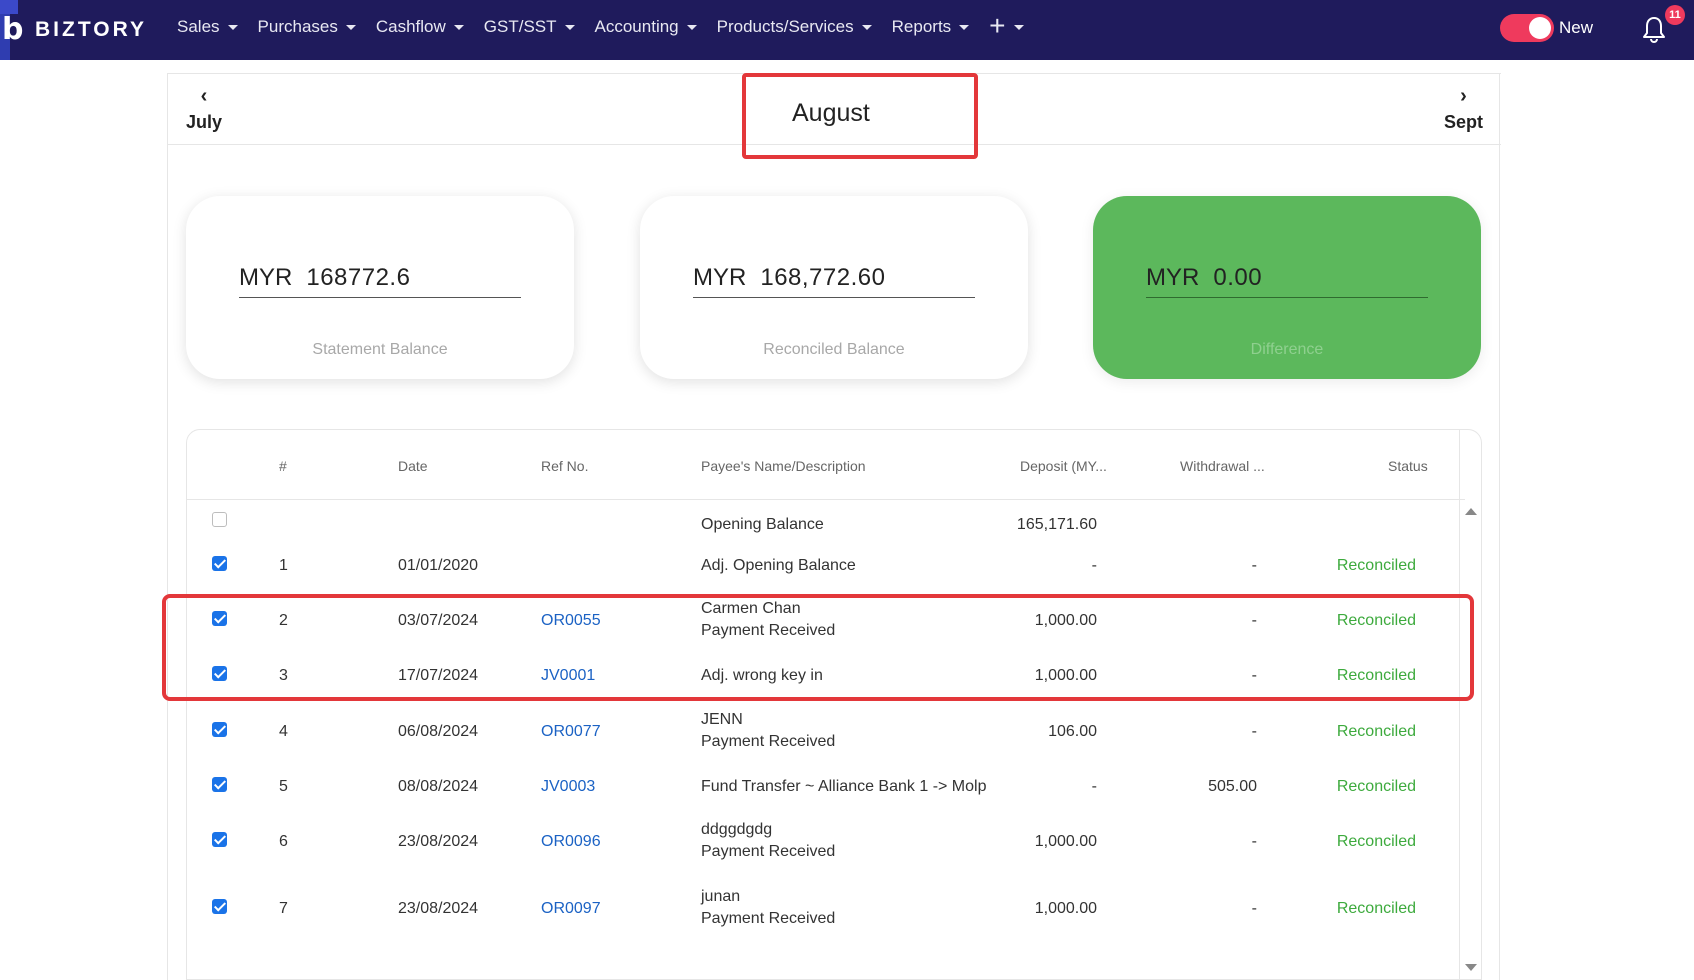 This screenshot has height=980, width=1694. Describe the element at coordinates (438, 620) in the screenshot. I see `row-date: 03/07/2024` at that location.